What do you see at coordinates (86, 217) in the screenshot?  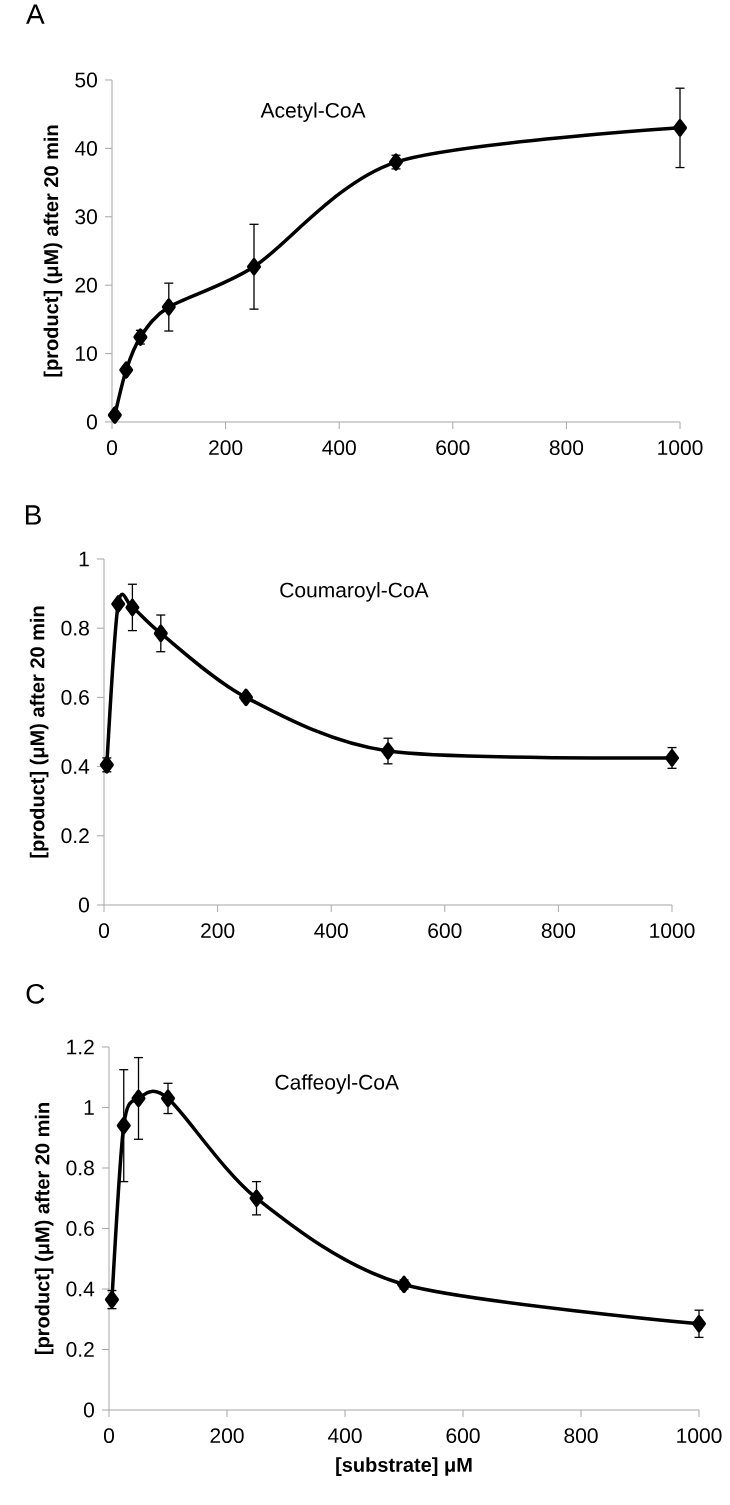 I see `y-tick-label: 30` at bounding box center [86, 217].